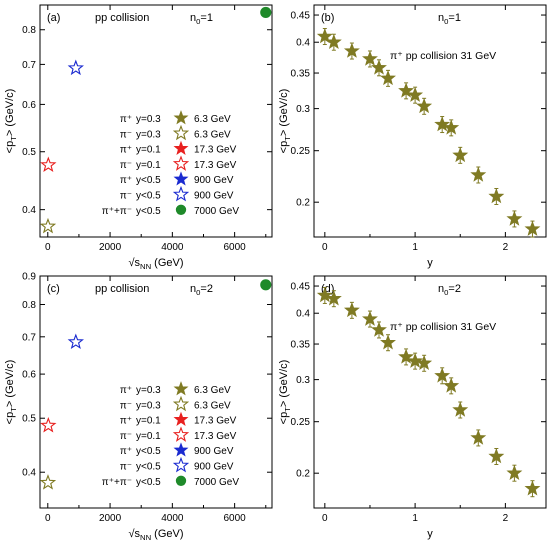 This screenshot has width=550, height=545. What do you see at coordinates (216, 482) in the screenshot?
I see `legend-energy: 7000 GeV` at bounding box center [216, 482].